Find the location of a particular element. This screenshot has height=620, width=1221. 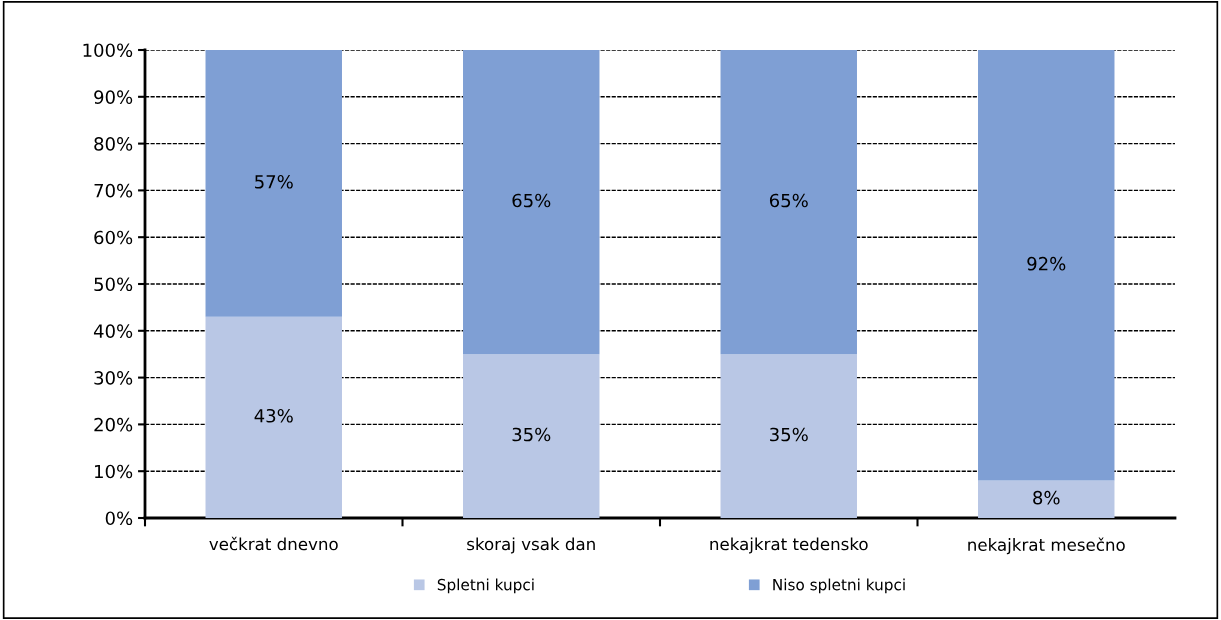

x-tick-label: skoraj vsak dan is located at coordinates (531, 545).